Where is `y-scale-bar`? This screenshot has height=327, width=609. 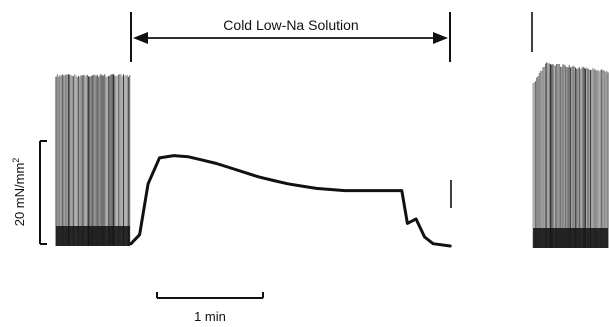
y-scale-bar is located at coordinates (43, 192).